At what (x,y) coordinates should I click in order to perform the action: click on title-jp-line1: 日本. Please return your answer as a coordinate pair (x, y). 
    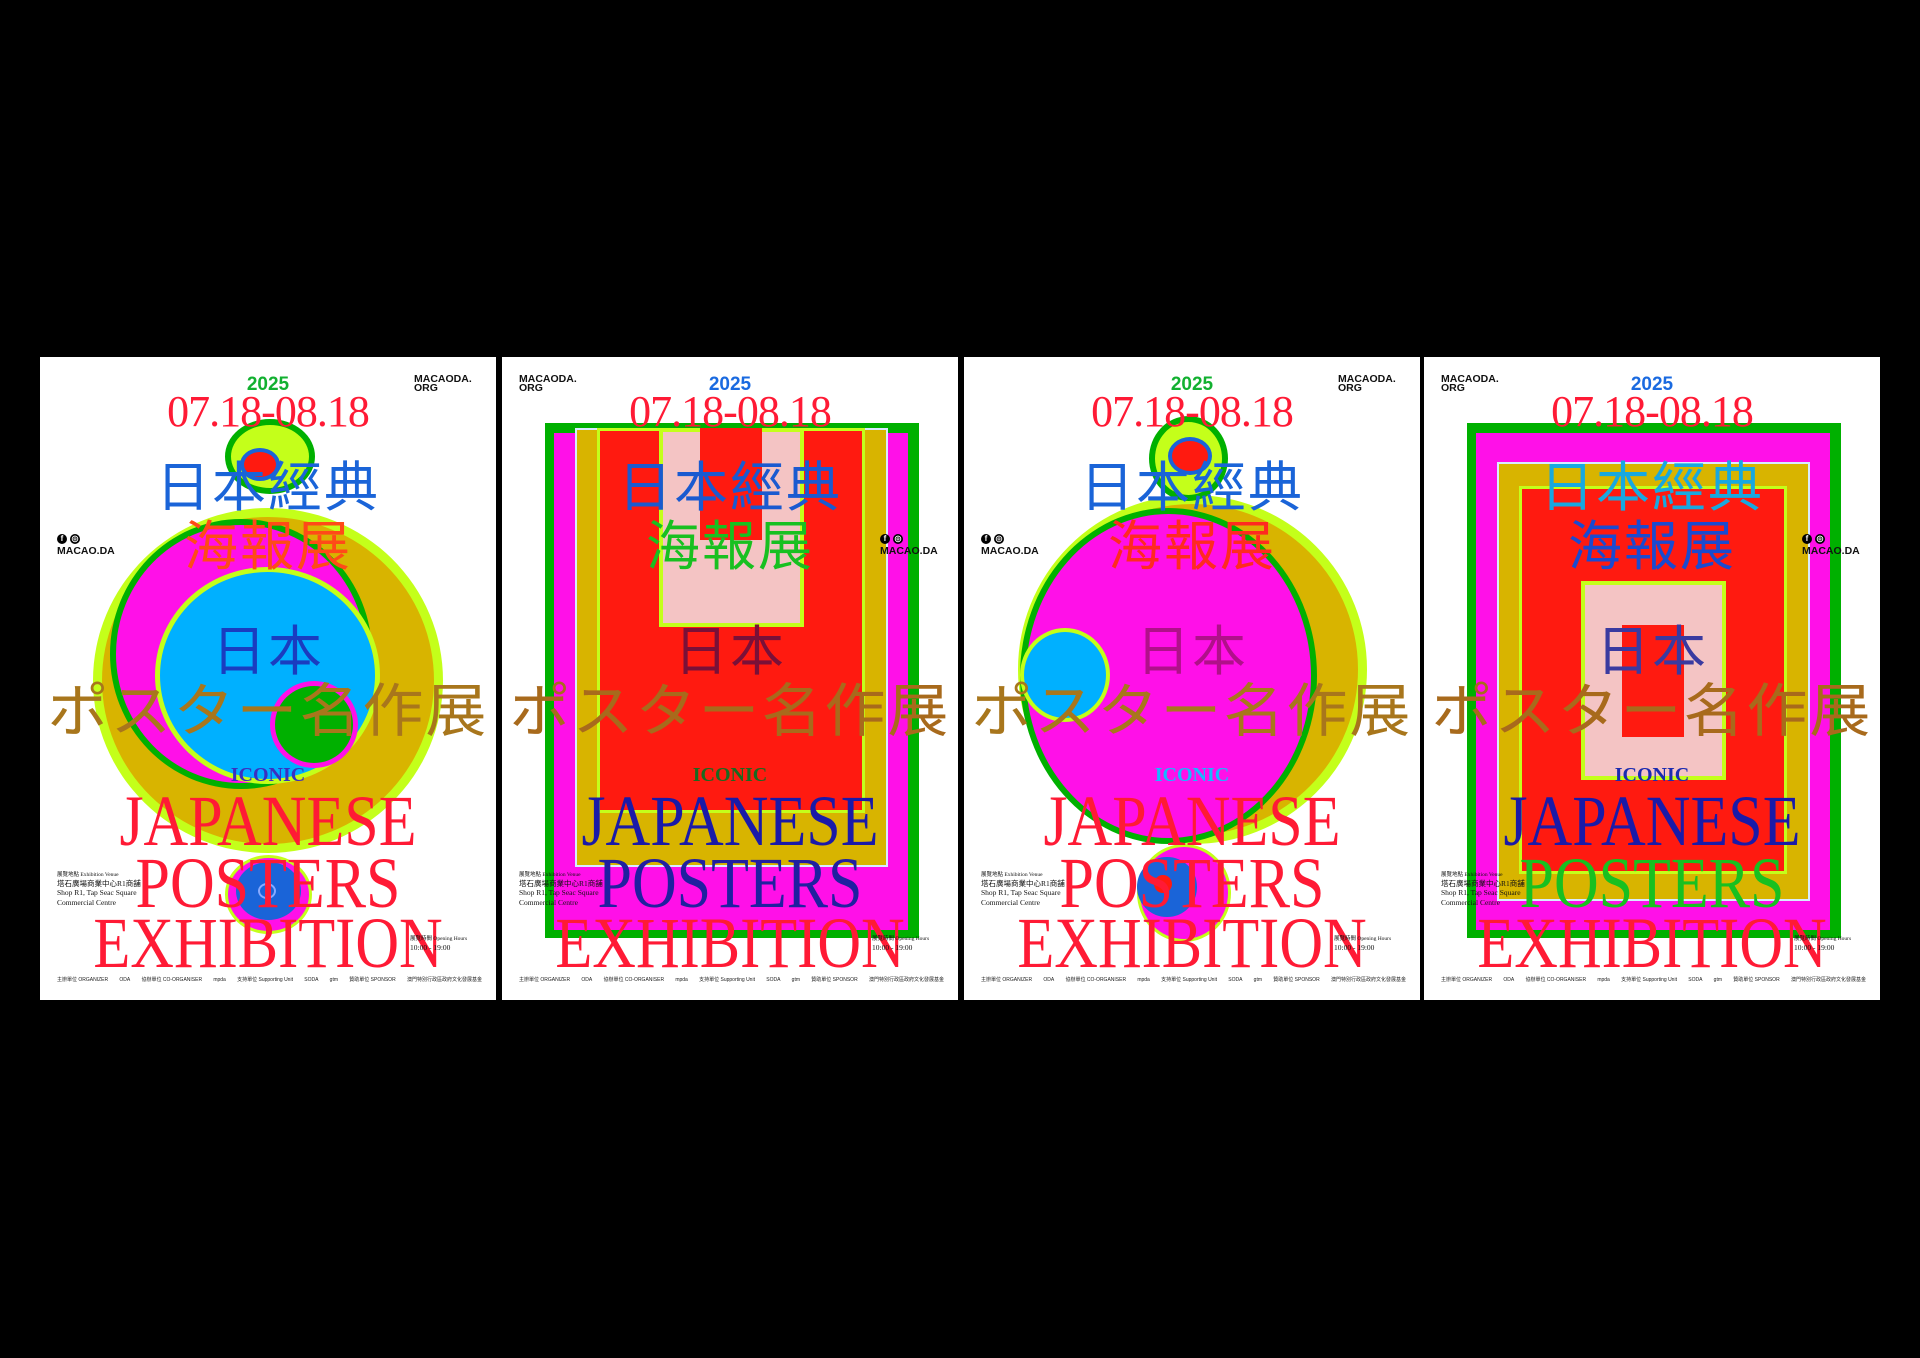
    Looking at the image, I should click on (1192, 651).